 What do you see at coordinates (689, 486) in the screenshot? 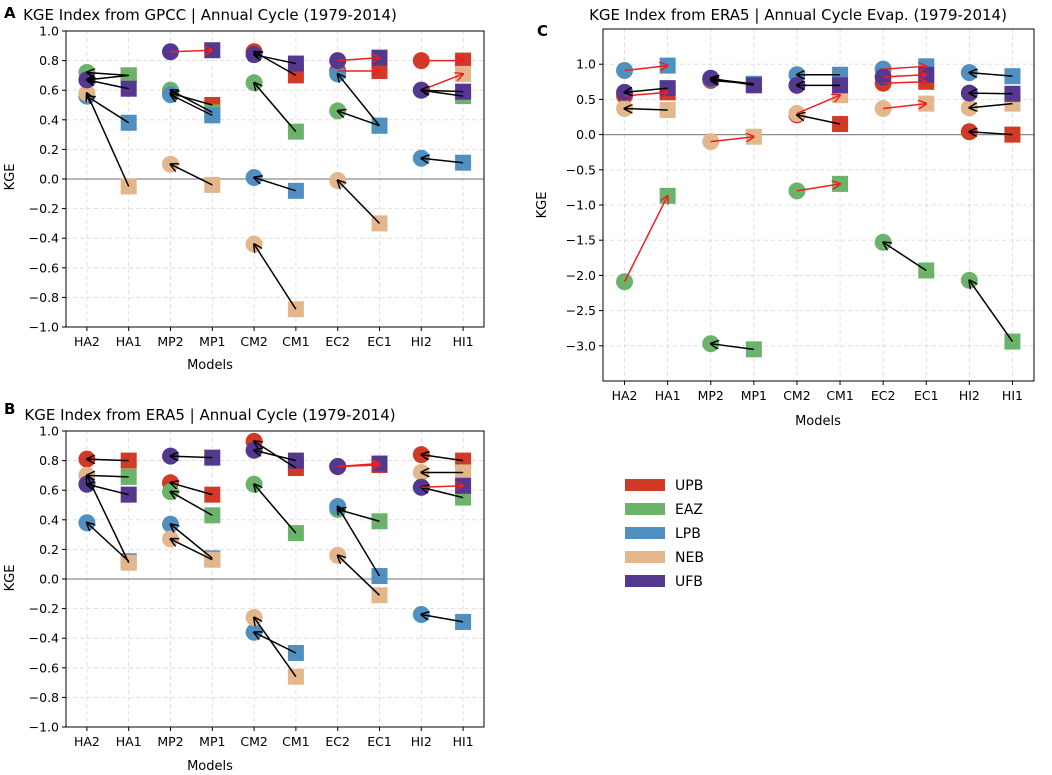
I see `legend-label-upb: UPB` at bounding box center [689, 486].